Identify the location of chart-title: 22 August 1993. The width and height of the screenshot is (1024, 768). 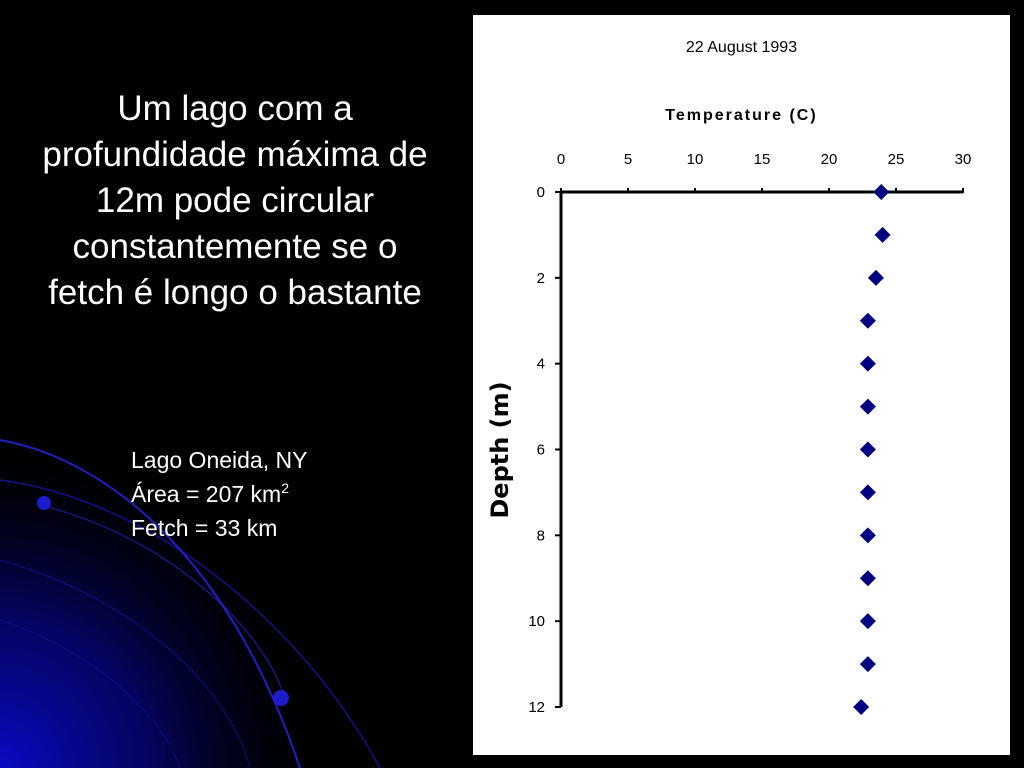
(741, 47).